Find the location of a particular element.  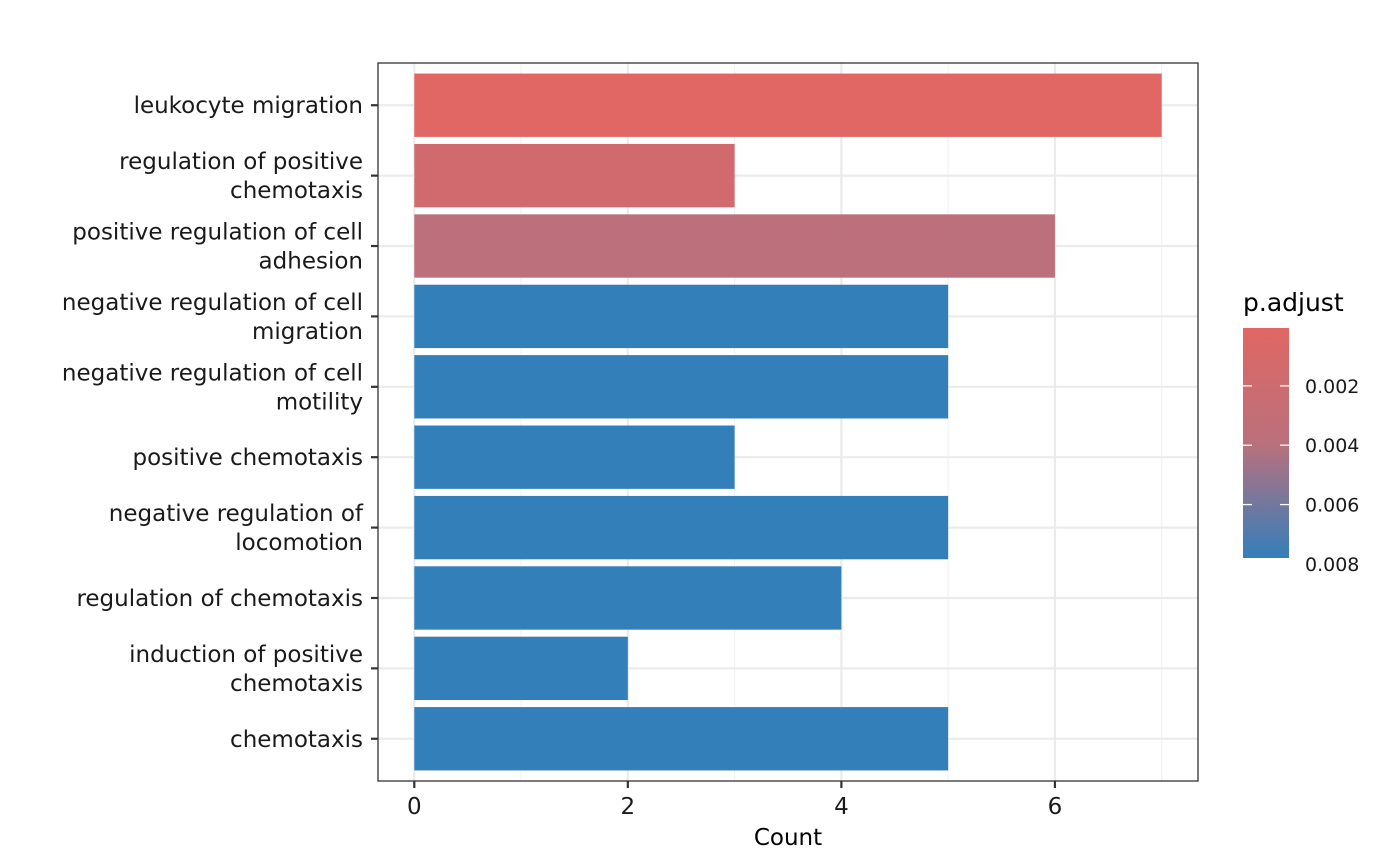

y-tick-label: leukocyte migration is located at coordinates (248, 106).